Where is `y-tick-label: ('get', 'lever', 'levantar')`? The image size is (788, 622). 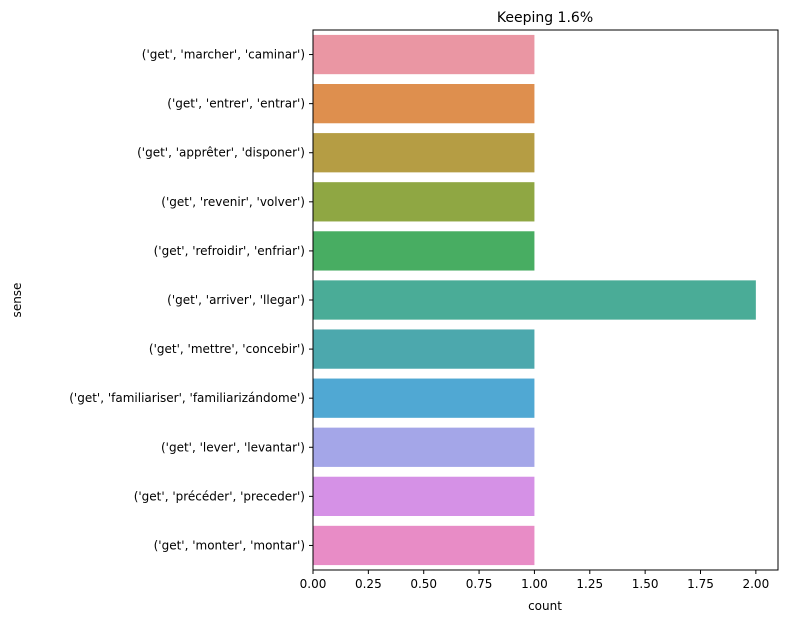
y-tick-label: ('get', 'lever', 'levantar') is located at coordinates (233, 447).